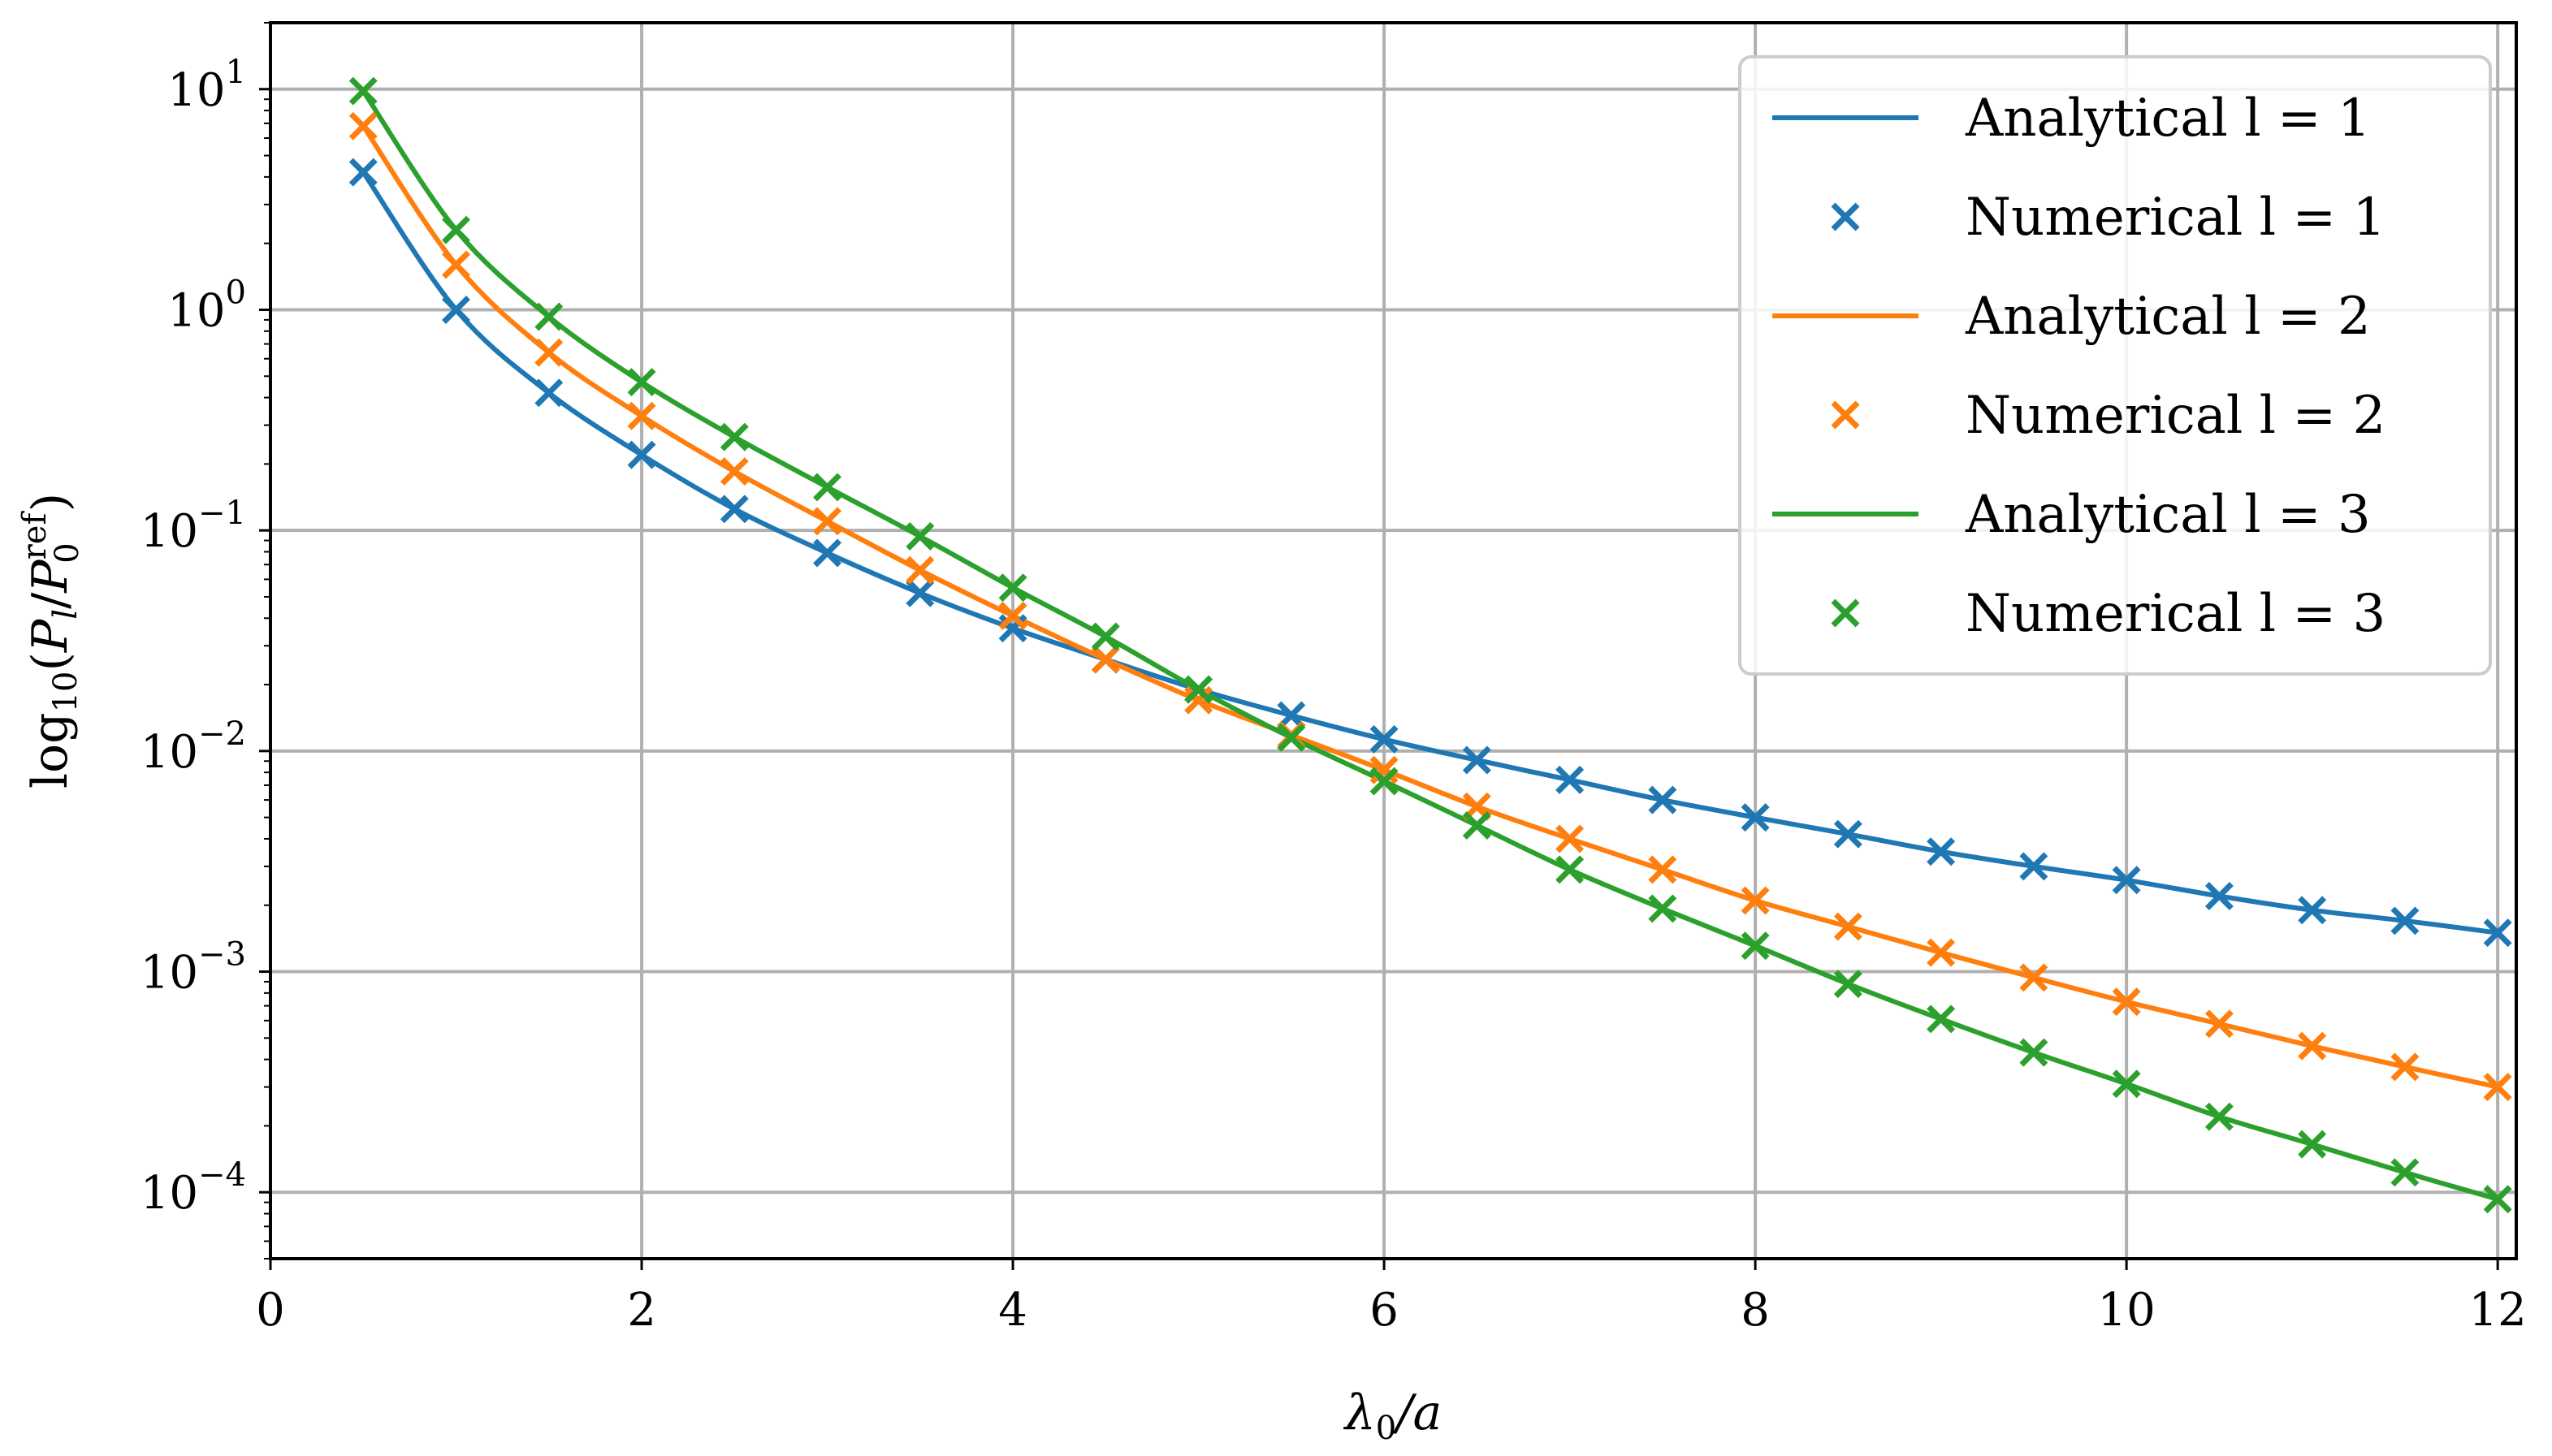 The width and height of the screenshot is (2552, 1456). Describe the element at coordinates (2126, 1310) in the screenshot. I see `x-tick-label: 10` at that location.